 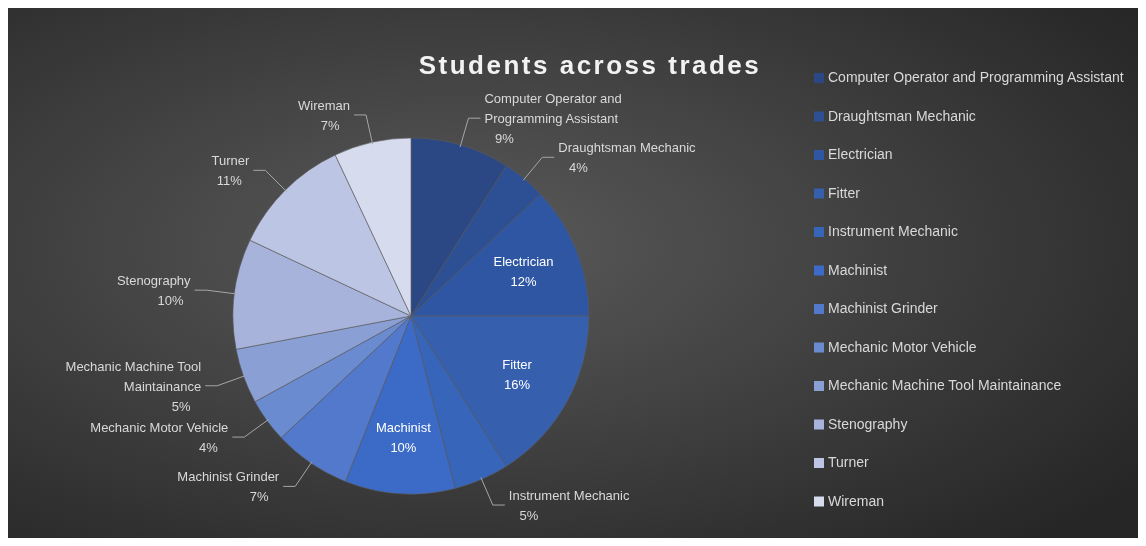 What do you see at coordinates (856, 500) in the screenshot?
I see `legend-label: Wireman` at bounding box center [856, 500].